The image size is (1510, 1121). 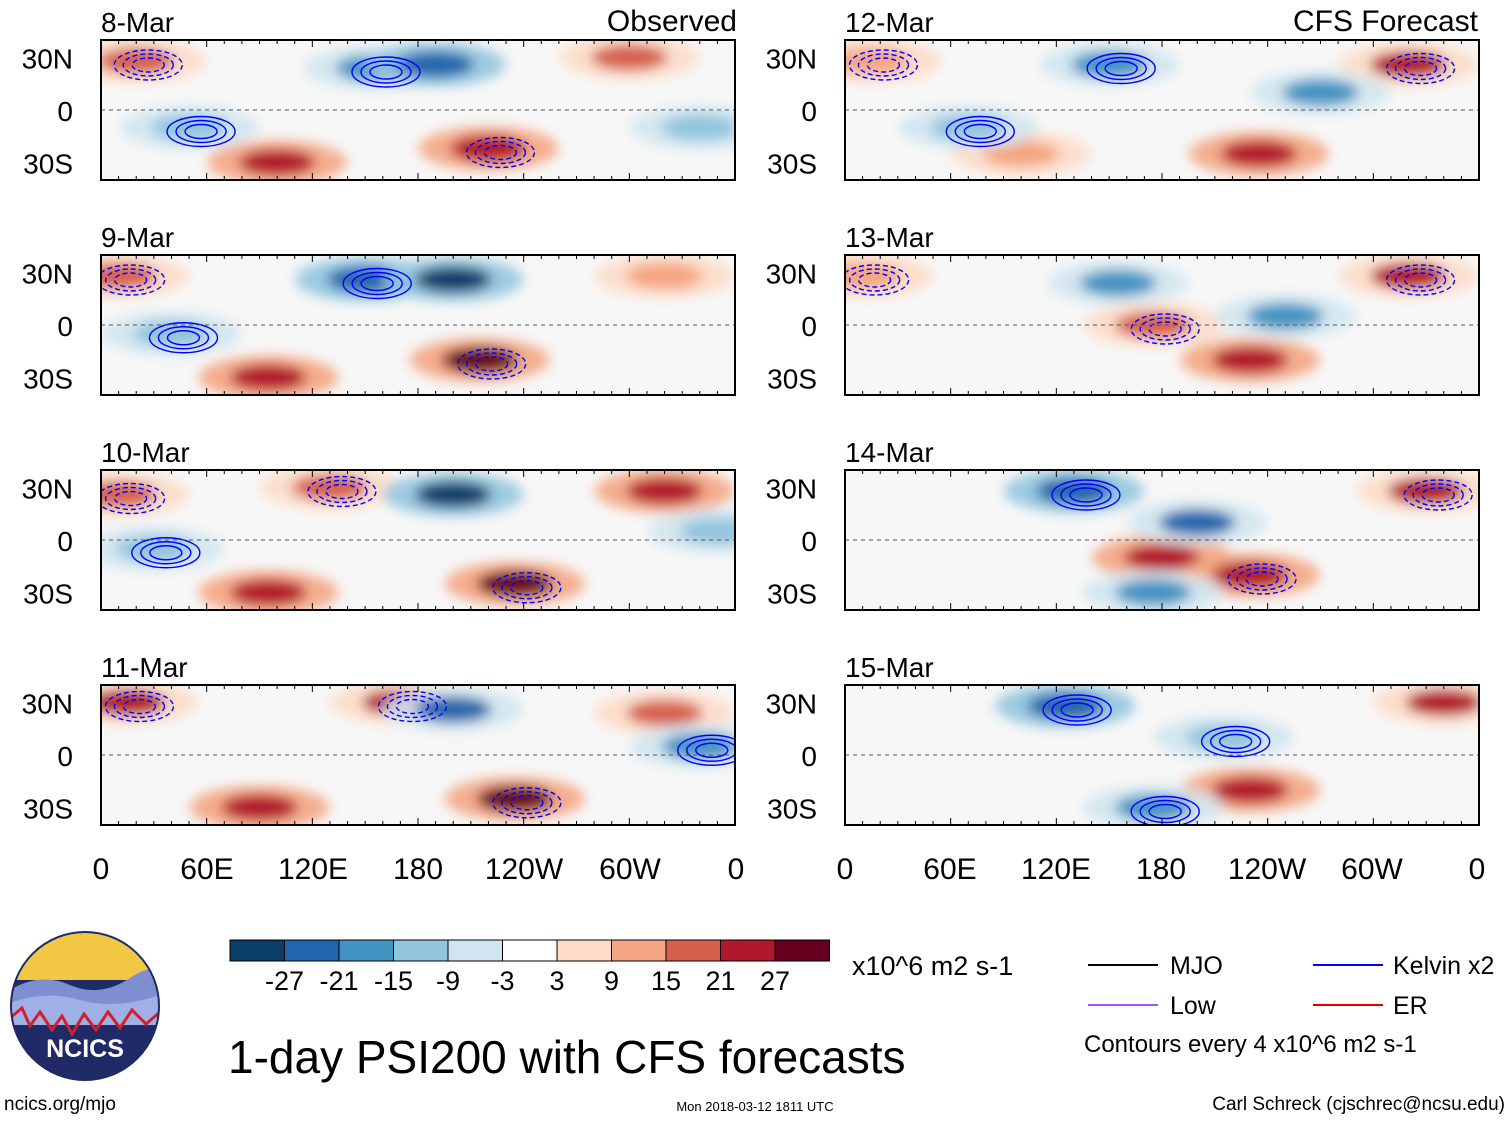 I want to click on xtick-left-4: 120W, so click(x=524, y=869).